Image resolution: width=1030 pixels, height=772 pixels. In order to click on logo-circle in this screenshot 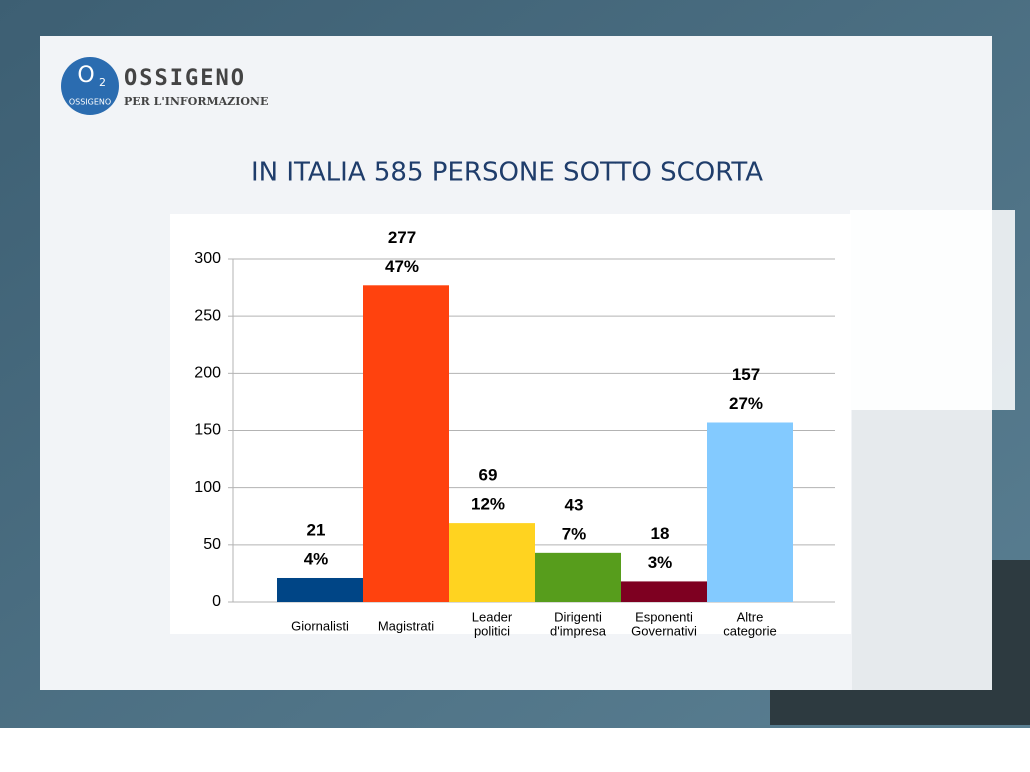, I will do `click(90, 86)`.